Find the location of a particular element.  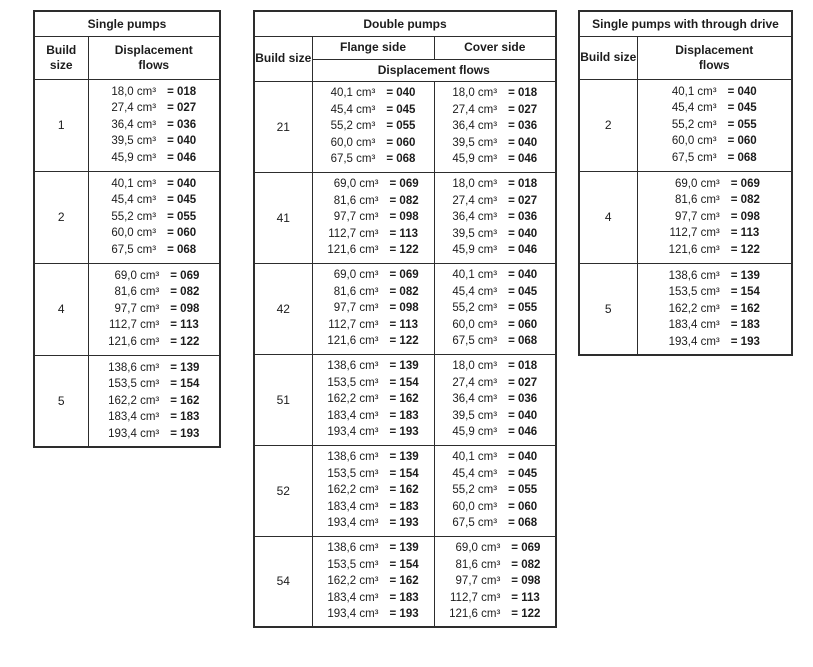

flow-code: = 113 is located at coordinates (525, 597).